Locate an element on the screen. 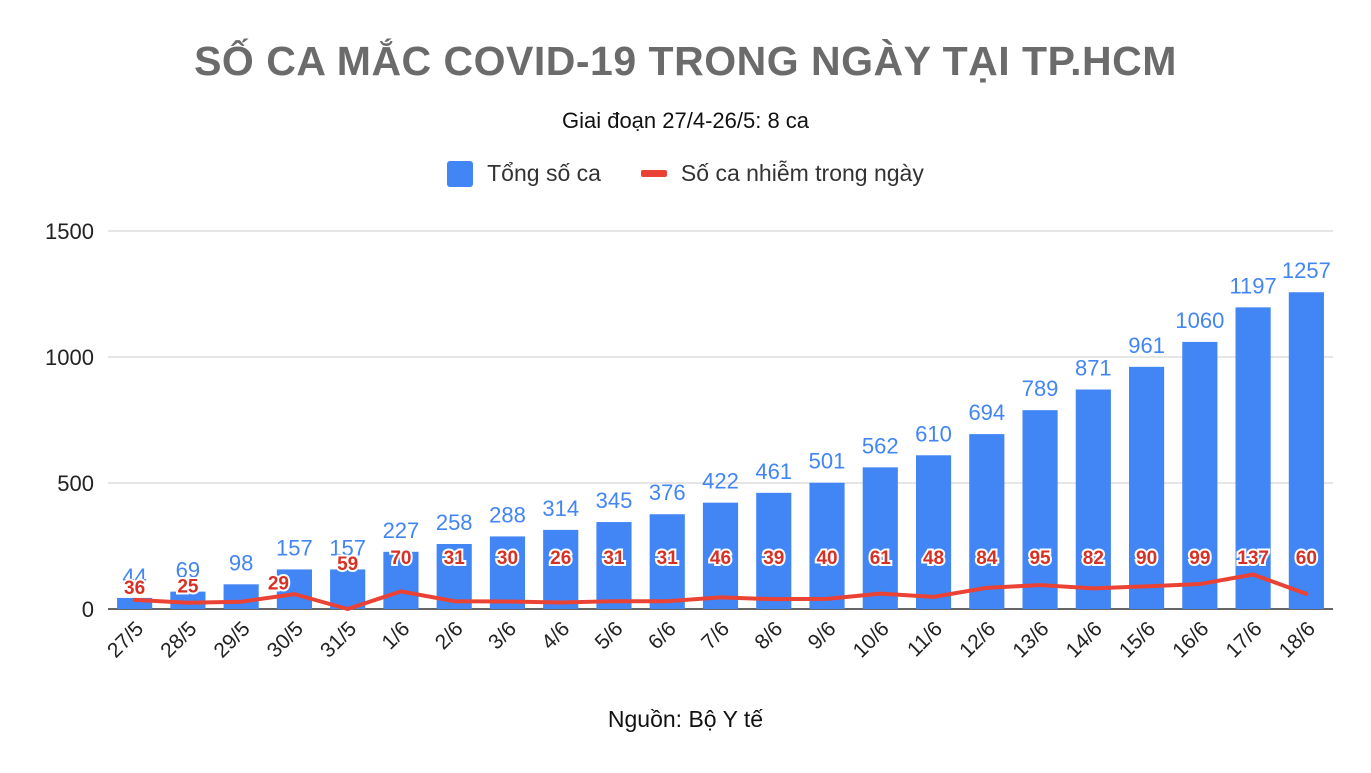 The height and width of the screenshot is (773, 1371). bar-value-label: 258 is located at coordinates (454, 522).